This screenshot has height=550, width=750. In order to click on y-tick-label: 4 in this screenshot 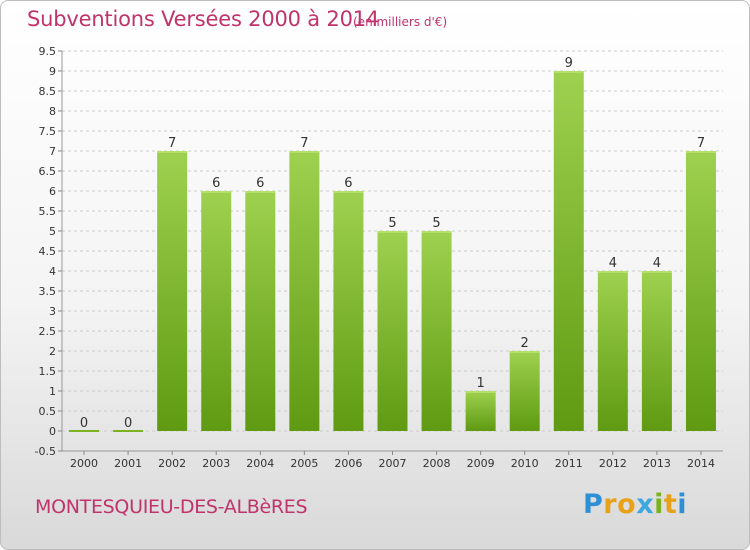, I will do `click(52, 271)`.